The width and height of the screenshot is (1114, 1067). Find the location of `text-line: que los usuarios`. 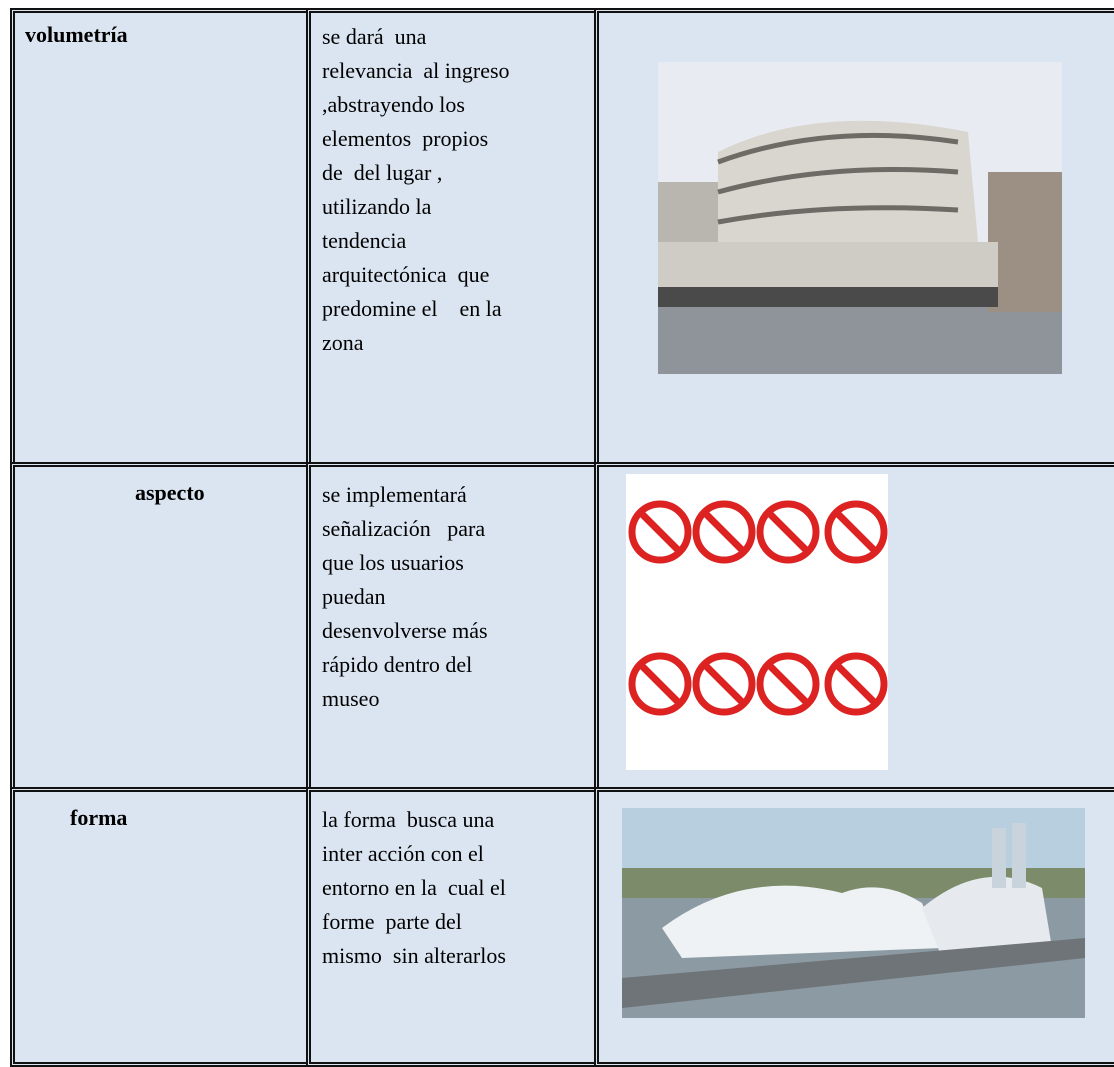

text-line: que los usuarios is located at coordinates (393, 562).